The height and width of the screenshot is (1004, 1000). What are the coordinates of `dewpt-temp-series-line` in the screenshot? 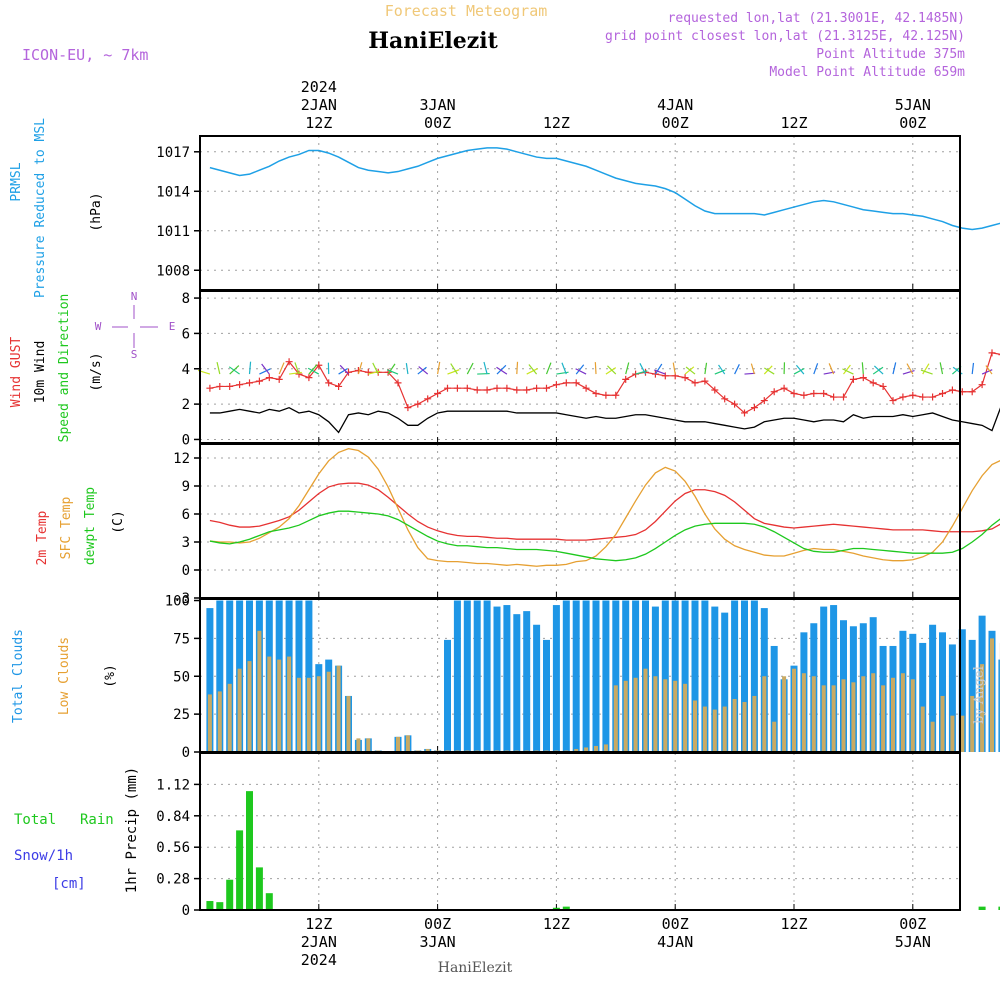 It's located at (605, 551).